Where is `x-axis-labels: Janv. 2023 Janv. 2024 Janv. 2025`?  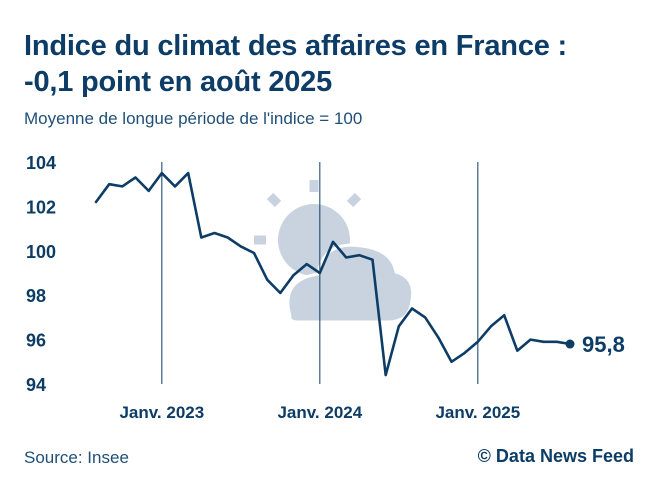
x-axis-labels: Janv. 2023 Janv. 2024 Janv. 2025 is located at coordinates (319, 412).